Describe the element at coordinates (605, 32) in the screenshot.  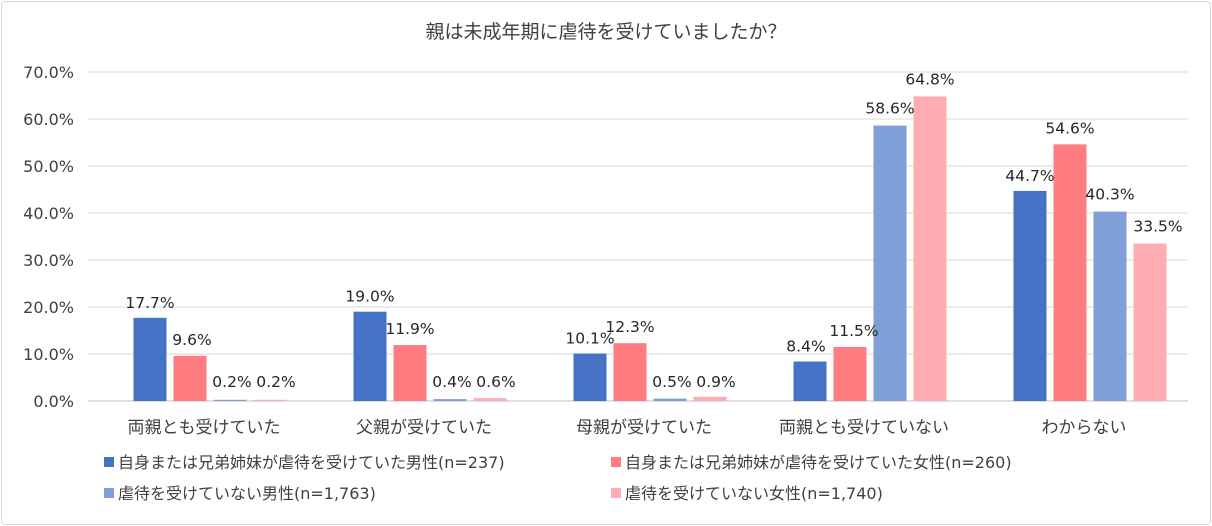
I see `chart-title: 親は未成年期に虐待を受けていましたか？` at that location.